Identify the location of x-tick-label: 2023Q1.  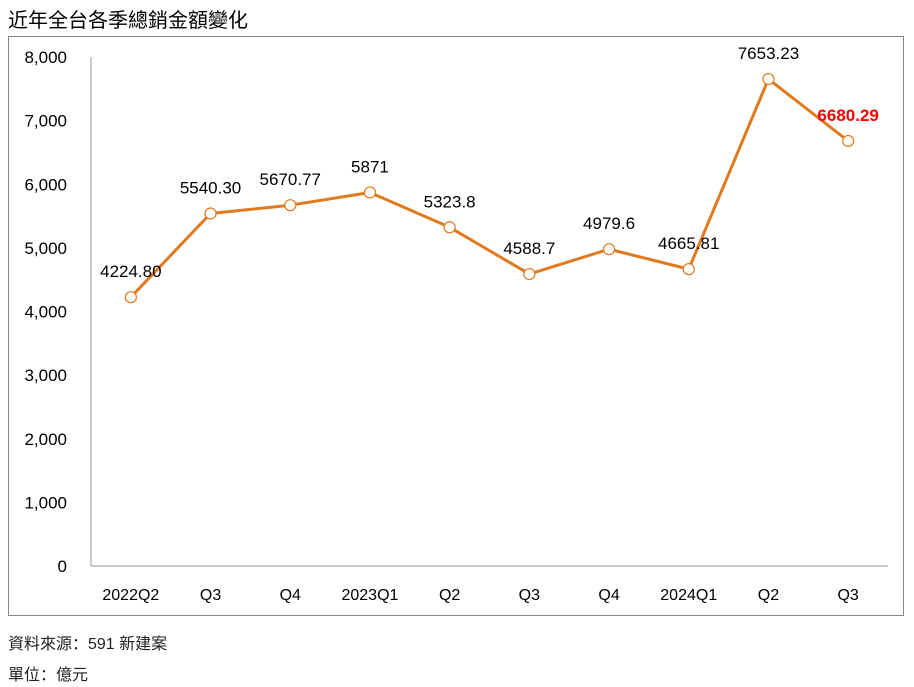
(369, 595).